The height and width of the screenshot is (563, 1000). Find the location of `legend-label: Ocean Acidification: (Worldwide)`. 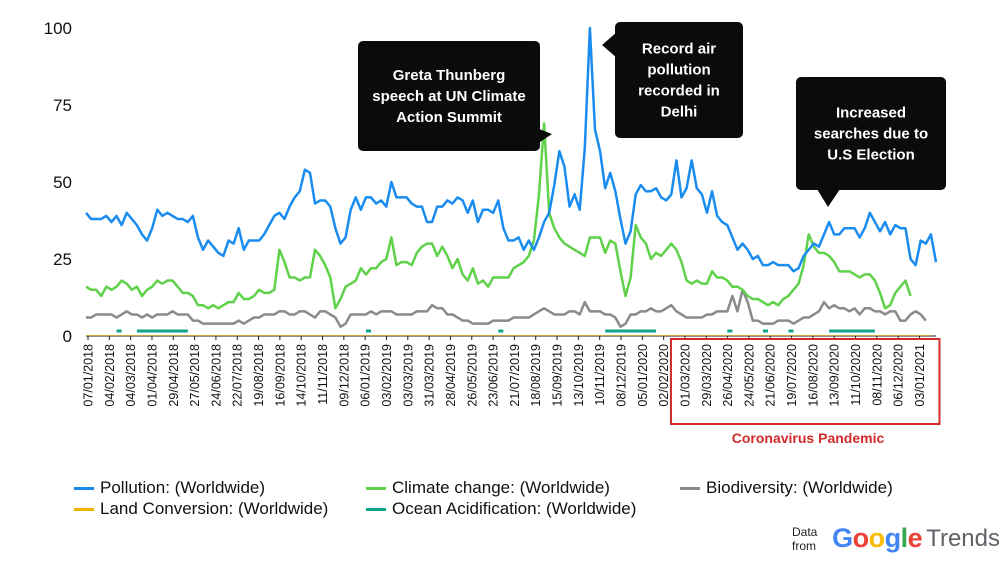

legend-label: Ocean Acidification: (Worldwide) is located at coordinates (514, 508).